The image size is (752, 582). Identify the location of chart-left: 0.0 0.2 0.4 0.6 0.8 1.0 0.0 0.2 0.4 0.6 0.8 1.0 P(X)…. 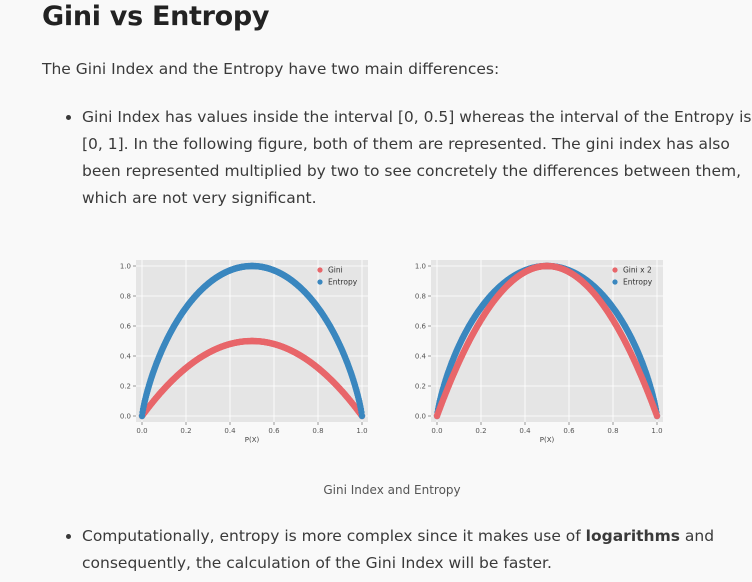
(244, 352).